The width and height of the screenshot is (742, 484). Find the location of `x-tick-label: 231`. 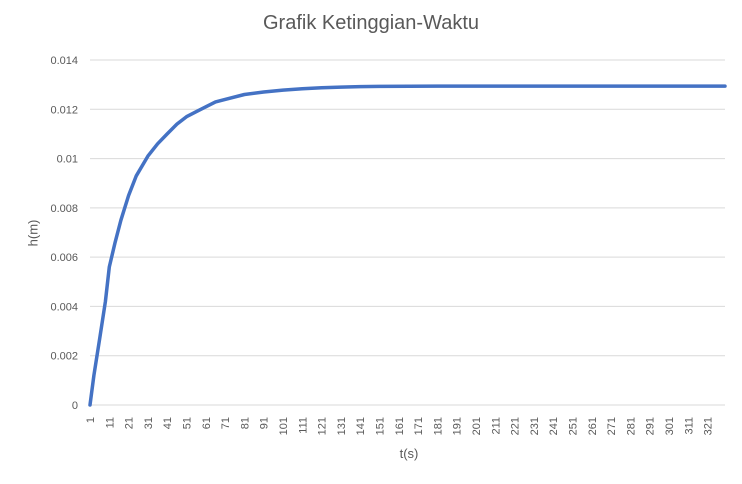

x-tick-label: 231 is located at coordinates (535, 426).